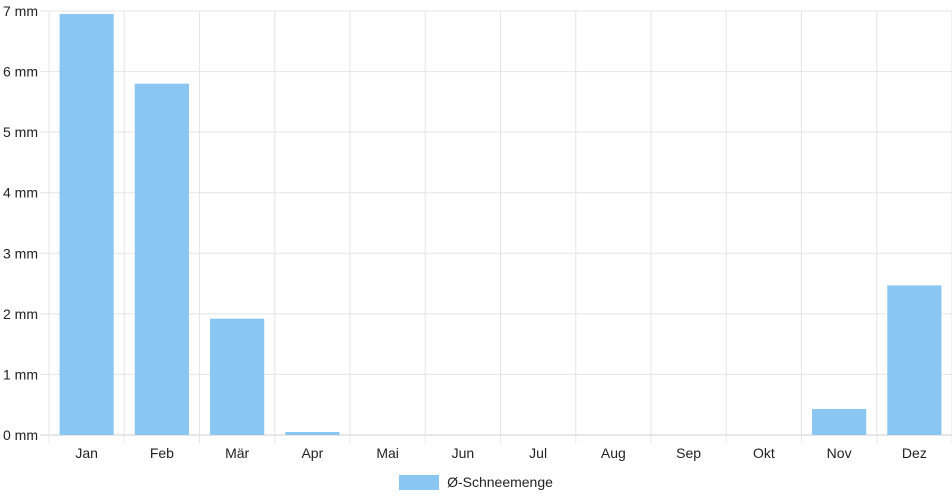 The image size is (952, 500). Describe the element at coordinates (764, 453) in the screenshot. I see `x-tick-label: Okt` at that location.